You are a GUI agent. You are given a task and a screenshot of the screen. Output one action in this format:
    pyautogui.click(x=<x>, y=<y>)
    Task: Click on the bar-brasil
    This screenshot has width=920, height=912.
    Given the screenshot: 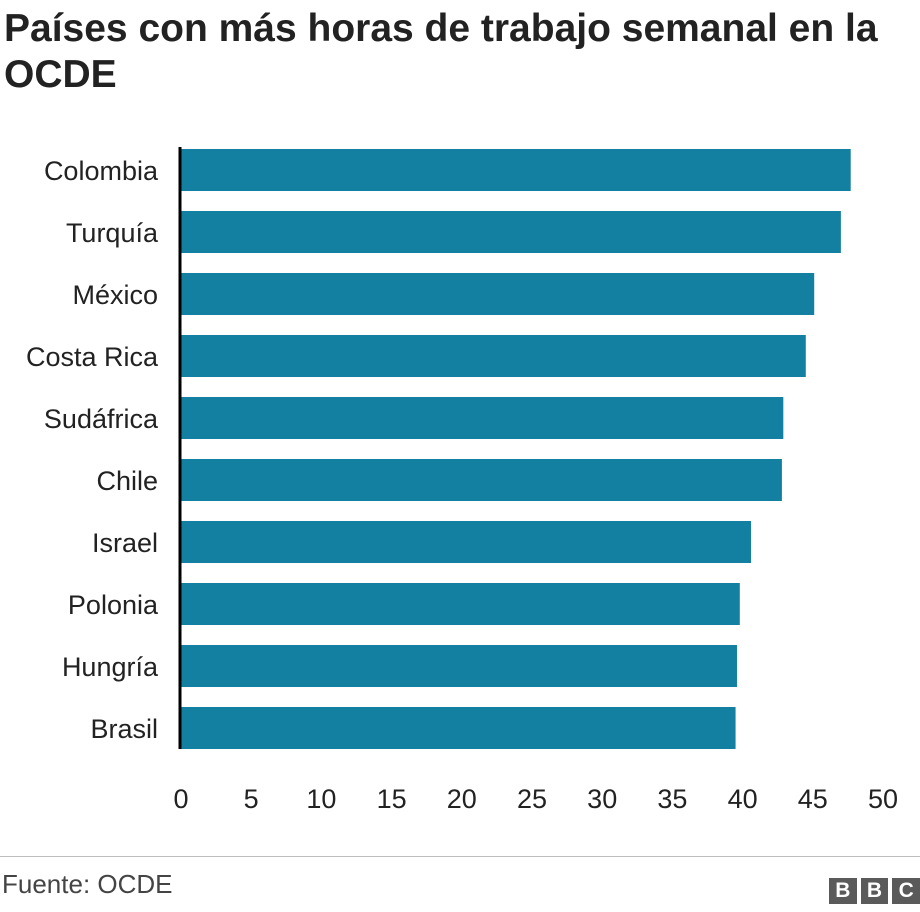 What is the action you would take?
    pyautogui.click(x=458, y=728)
    